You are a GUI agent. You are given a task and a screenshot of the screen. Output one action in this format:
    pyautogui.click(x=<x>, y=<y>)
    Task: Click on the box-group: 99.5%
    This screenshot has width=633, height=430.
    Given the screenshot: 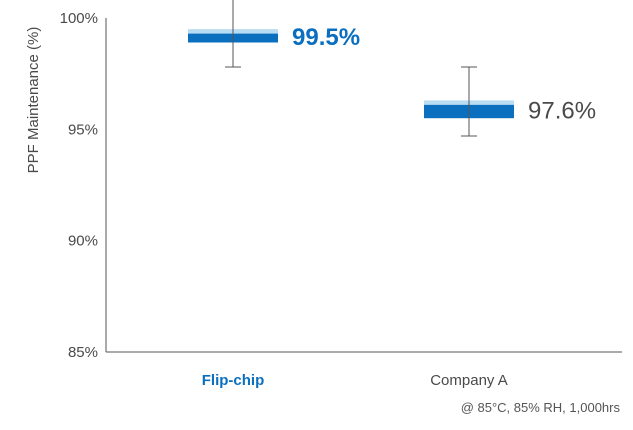 What is the action you would take?
    pyautogui.click(x=274, y=34)
    